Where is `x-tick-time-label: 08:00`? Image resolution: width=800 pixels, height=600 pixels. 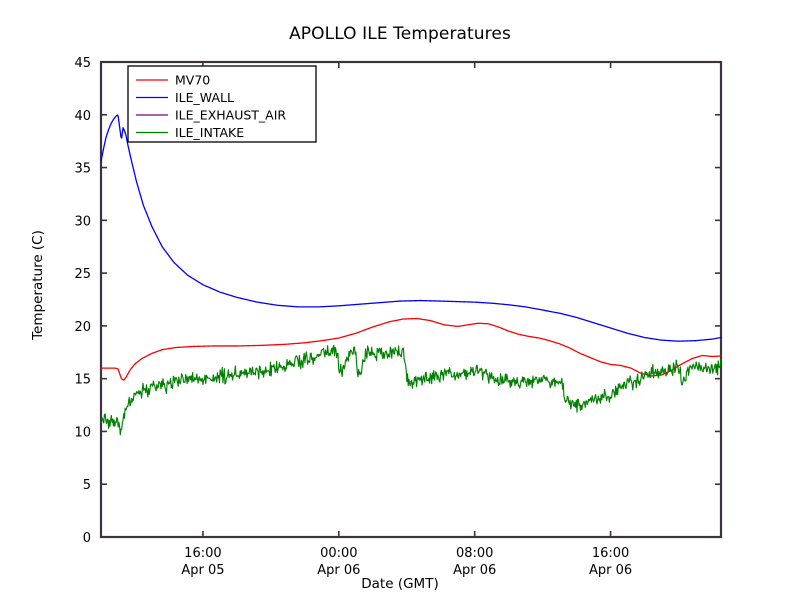
x-tick-time-label: 08:00 is located at coordinates (474, 553).